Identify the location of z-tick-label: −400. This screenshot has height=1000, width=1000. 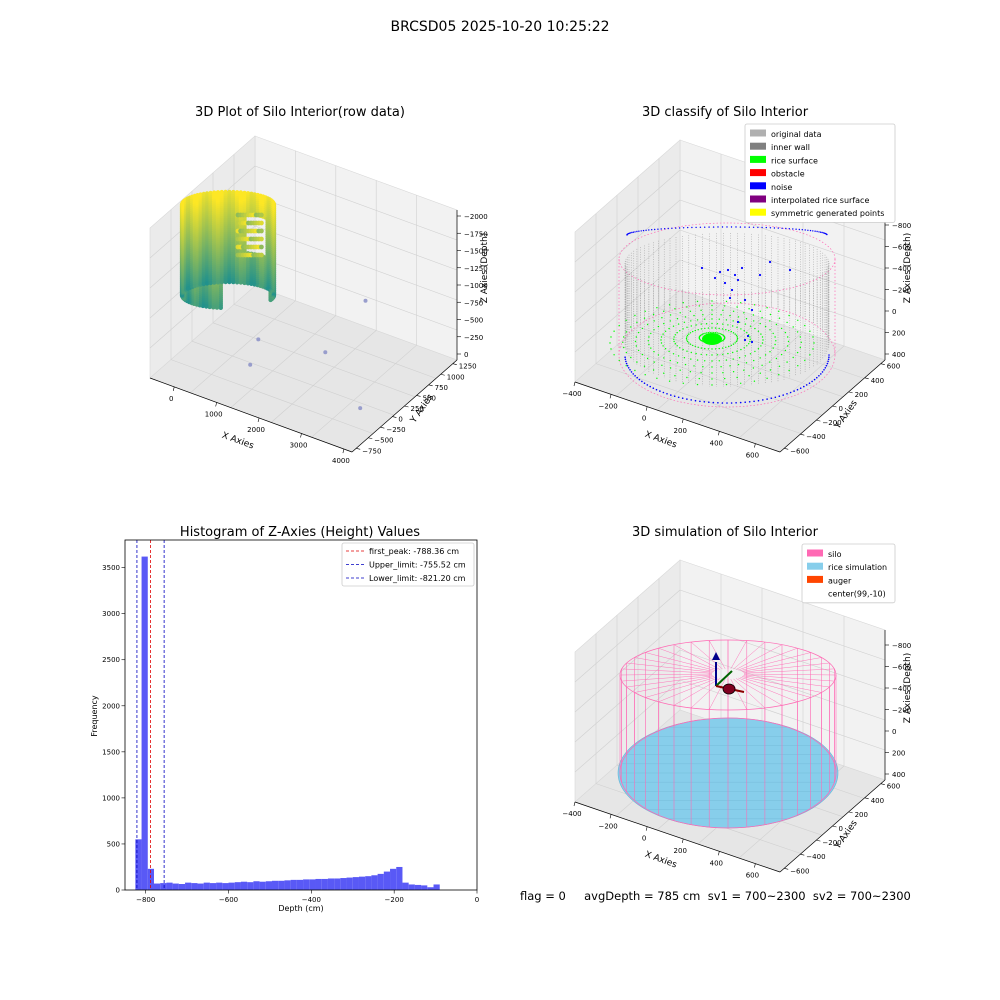
(901, 269).